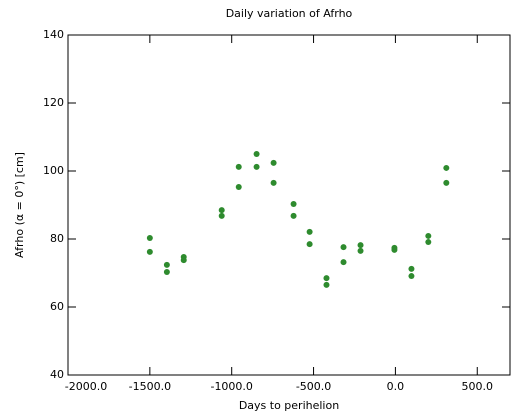  Describe the element at coordinates (53, 102) in the screenshot. I see `y-tick-label: 120` at that location.